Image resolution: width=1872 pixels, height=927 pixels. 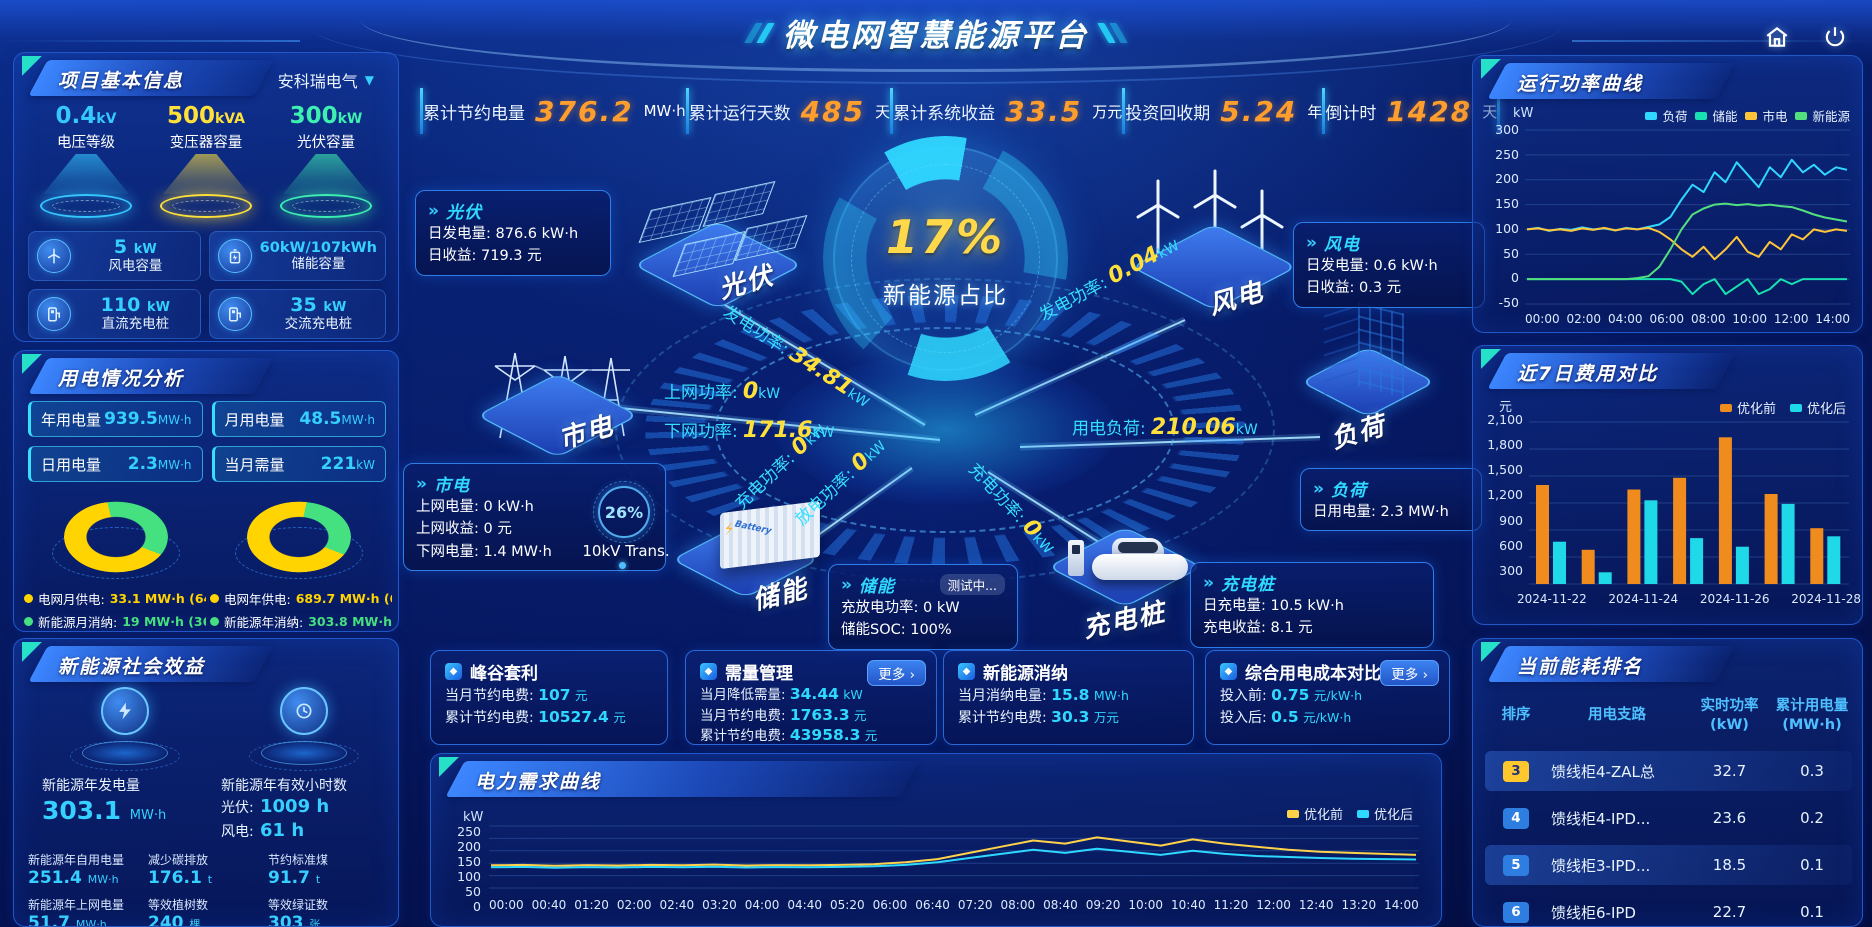 I want to click on project-info-header: 项目基本信息 安科瑞电气 ▼, so click(x=205, y=76).